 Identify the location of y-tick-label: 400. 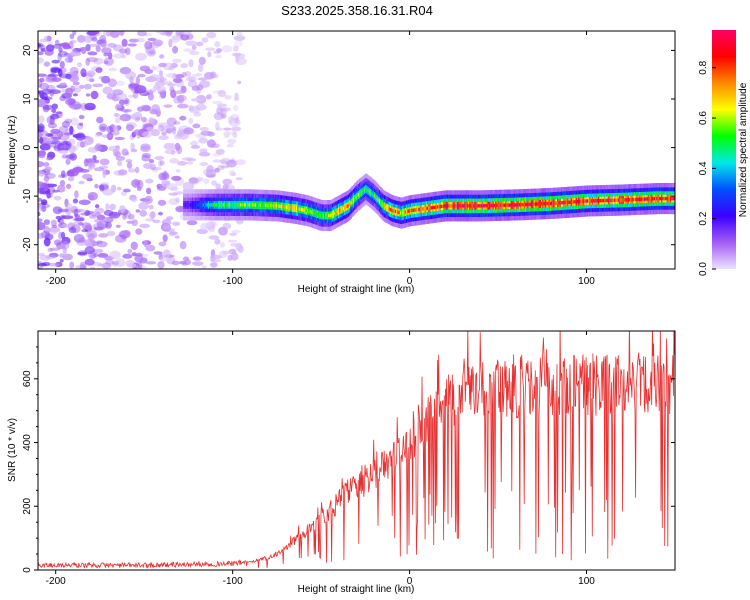
(27, 442).